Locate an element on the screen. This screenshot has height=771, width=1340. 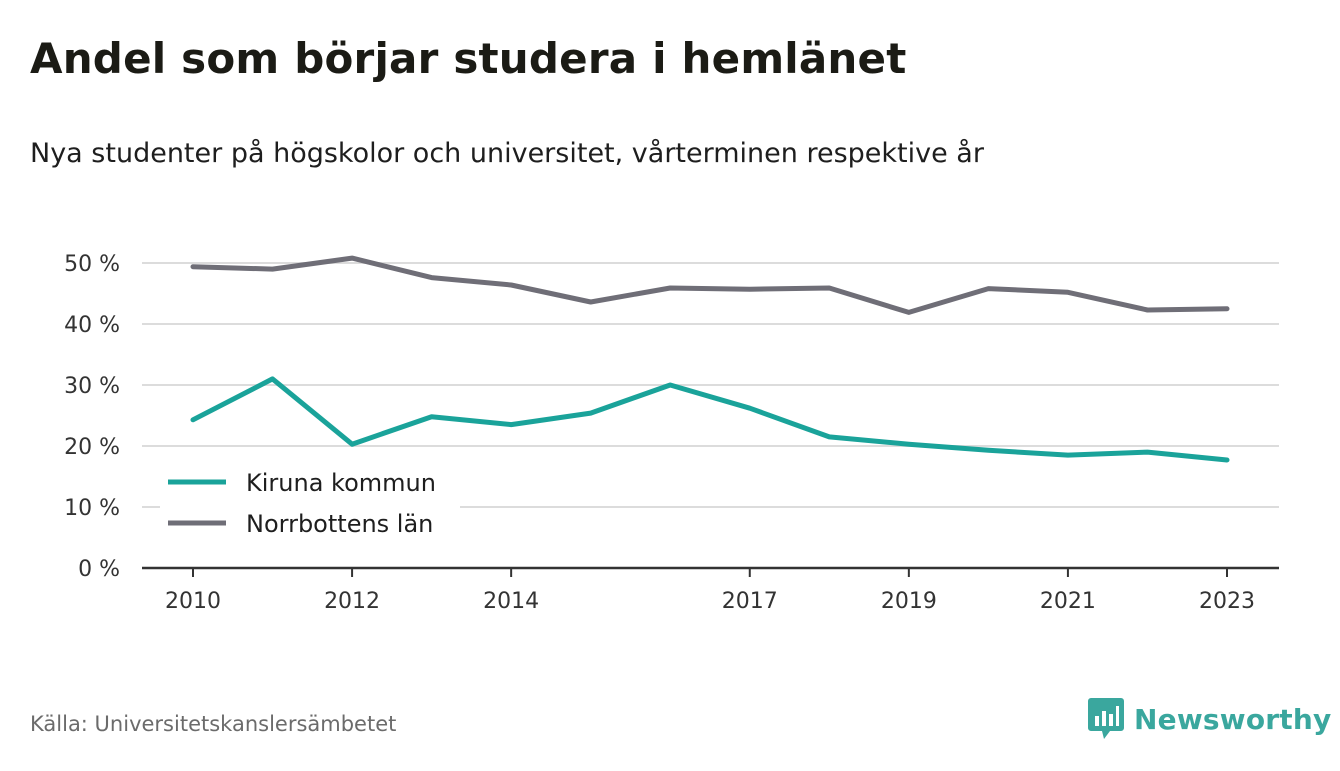
legend: Kiruna kommun Norrbottens län is located at coordinates (310, 503).